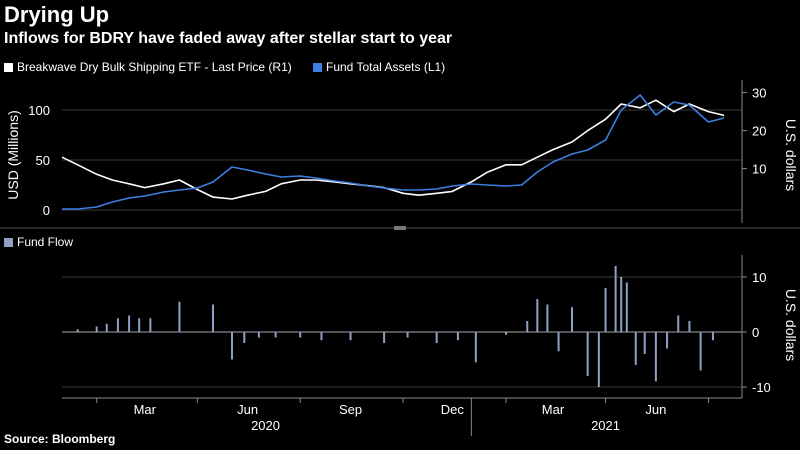 The height and width of the screenshot is (450, 800). What do you see at coordinates (8, 67) in the screenshot?
I see `legend-swatch-price` at bounding box center [8, 67].